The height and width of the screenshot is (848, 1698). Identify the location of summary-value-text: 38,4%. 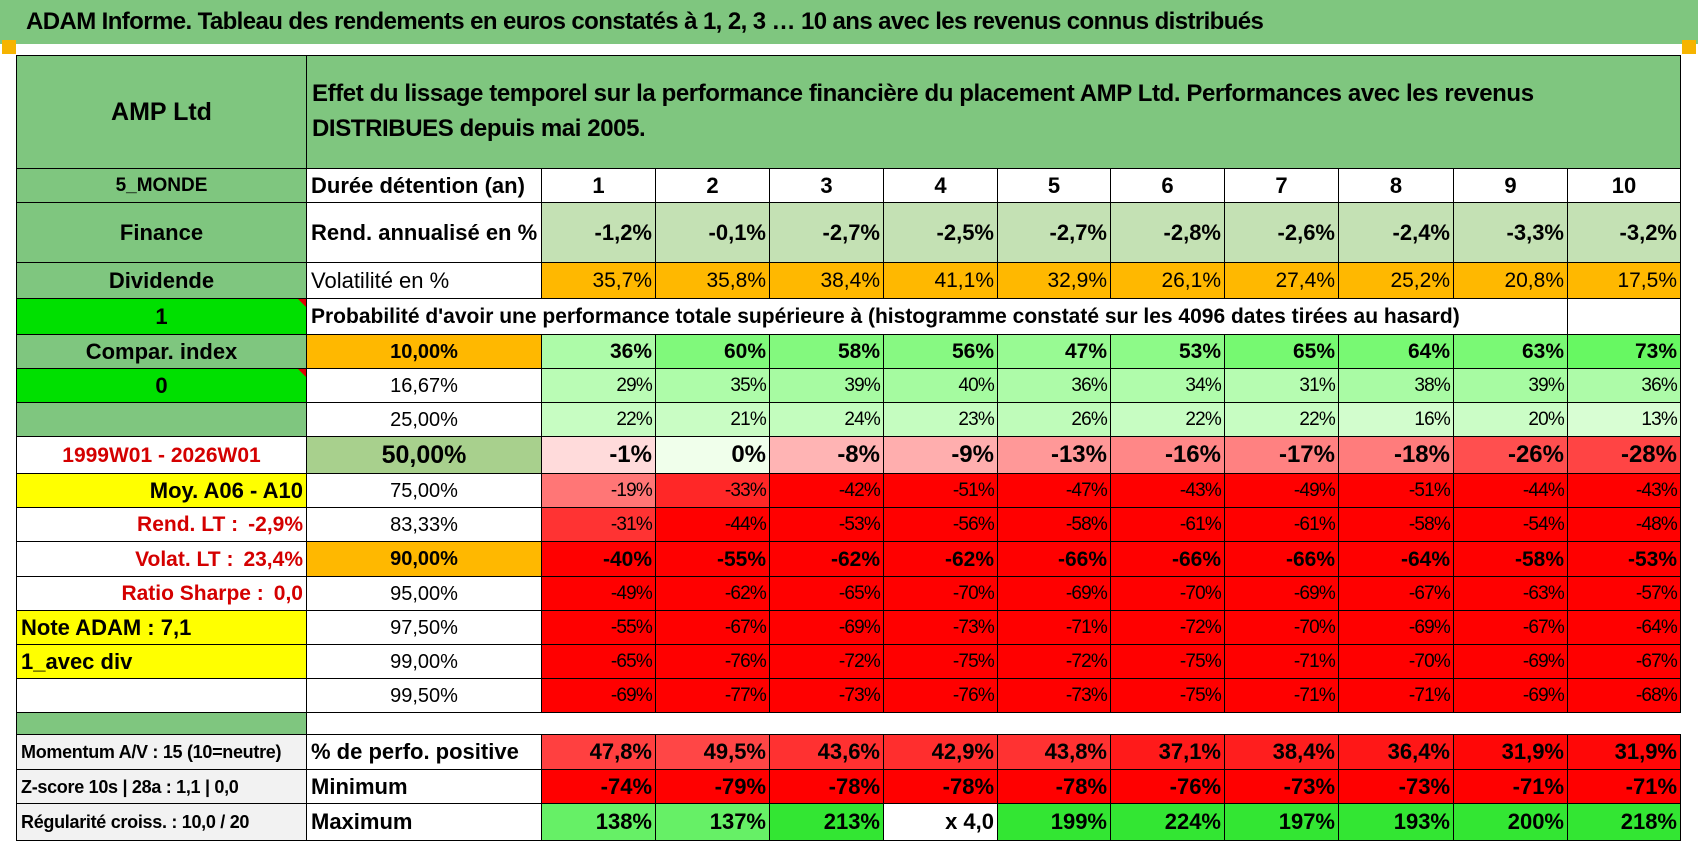
(1303, 751).